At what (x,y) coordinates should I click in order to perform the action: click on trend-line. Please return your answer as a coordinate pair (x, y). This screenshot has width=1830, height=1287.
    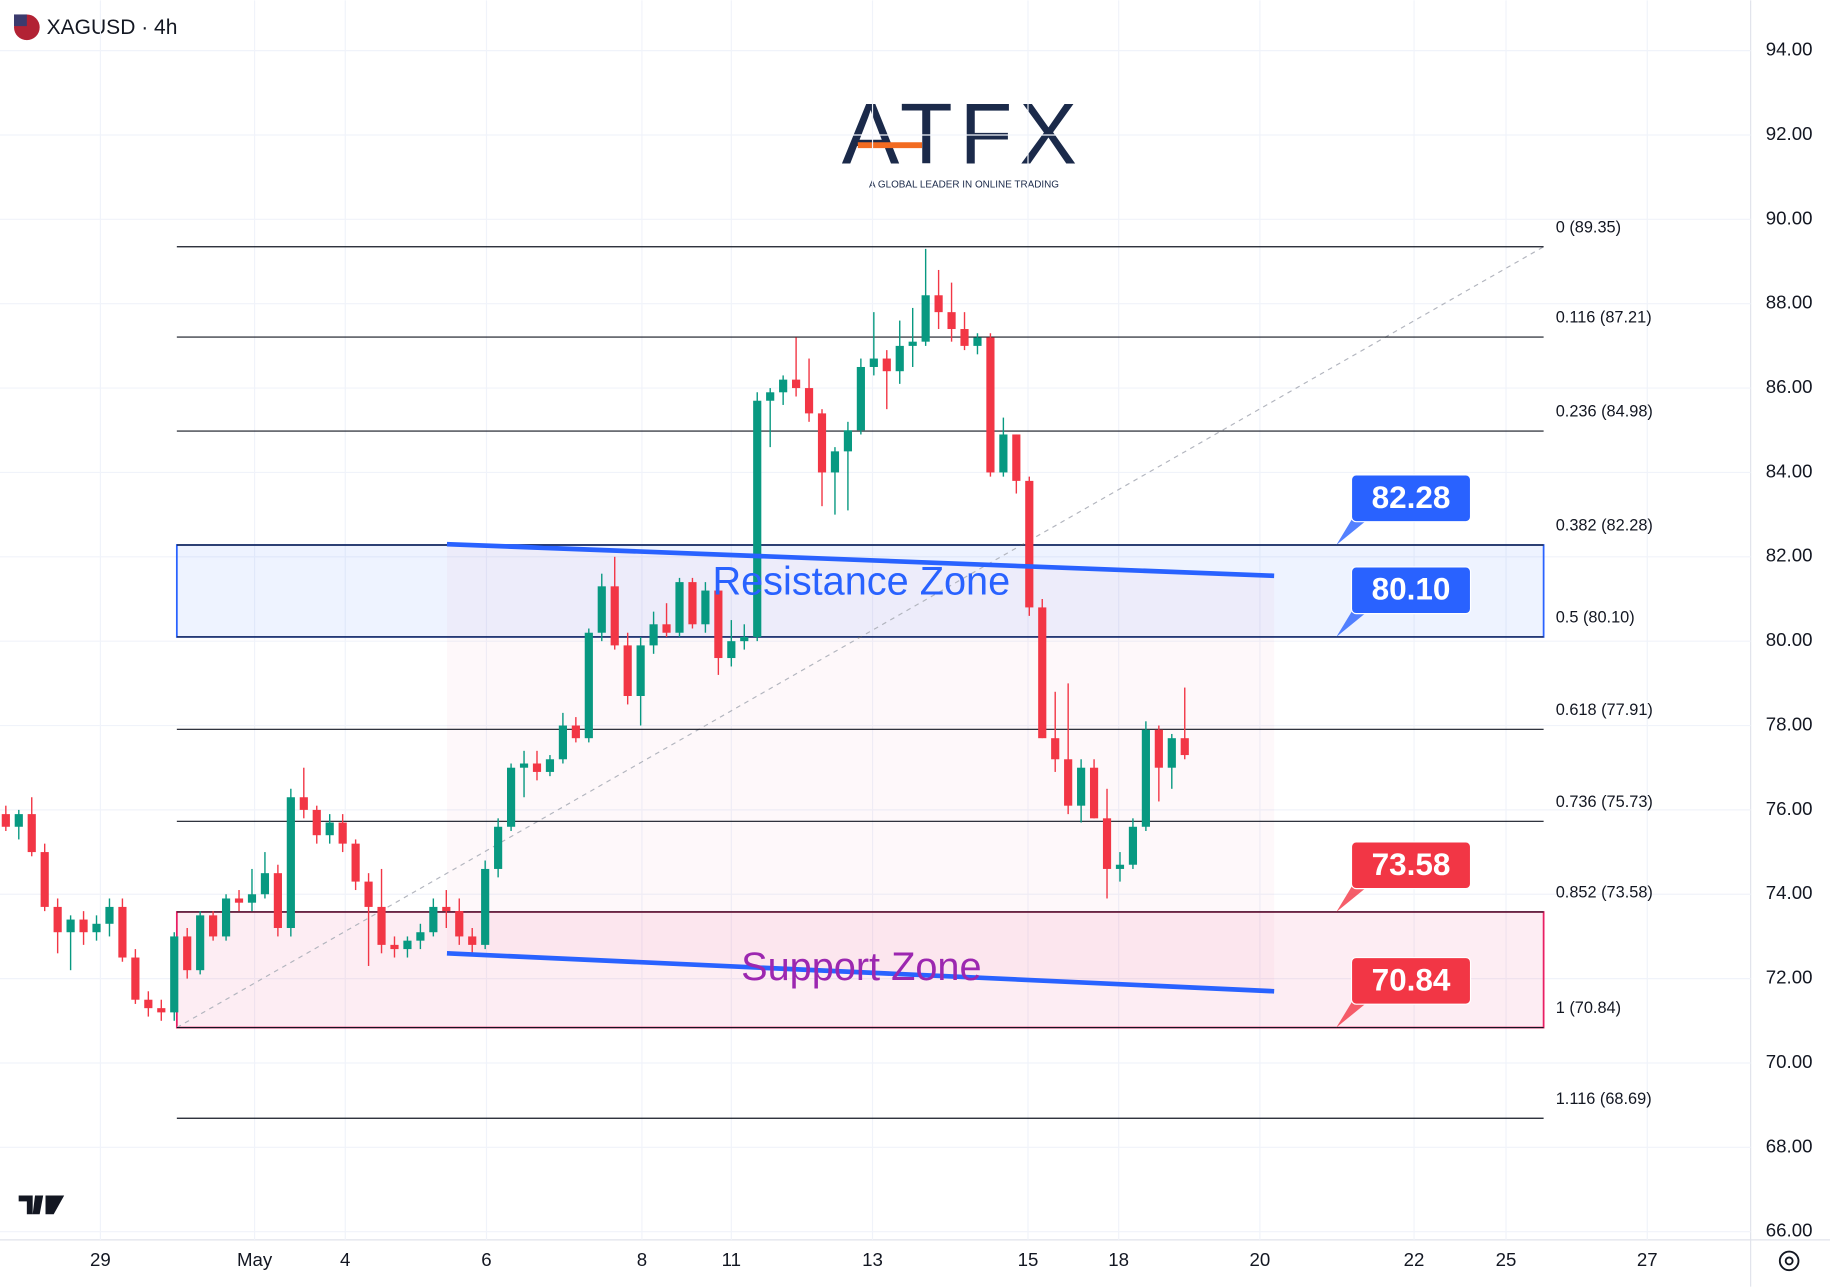
    Looking at the image, I should click on (860, 560).